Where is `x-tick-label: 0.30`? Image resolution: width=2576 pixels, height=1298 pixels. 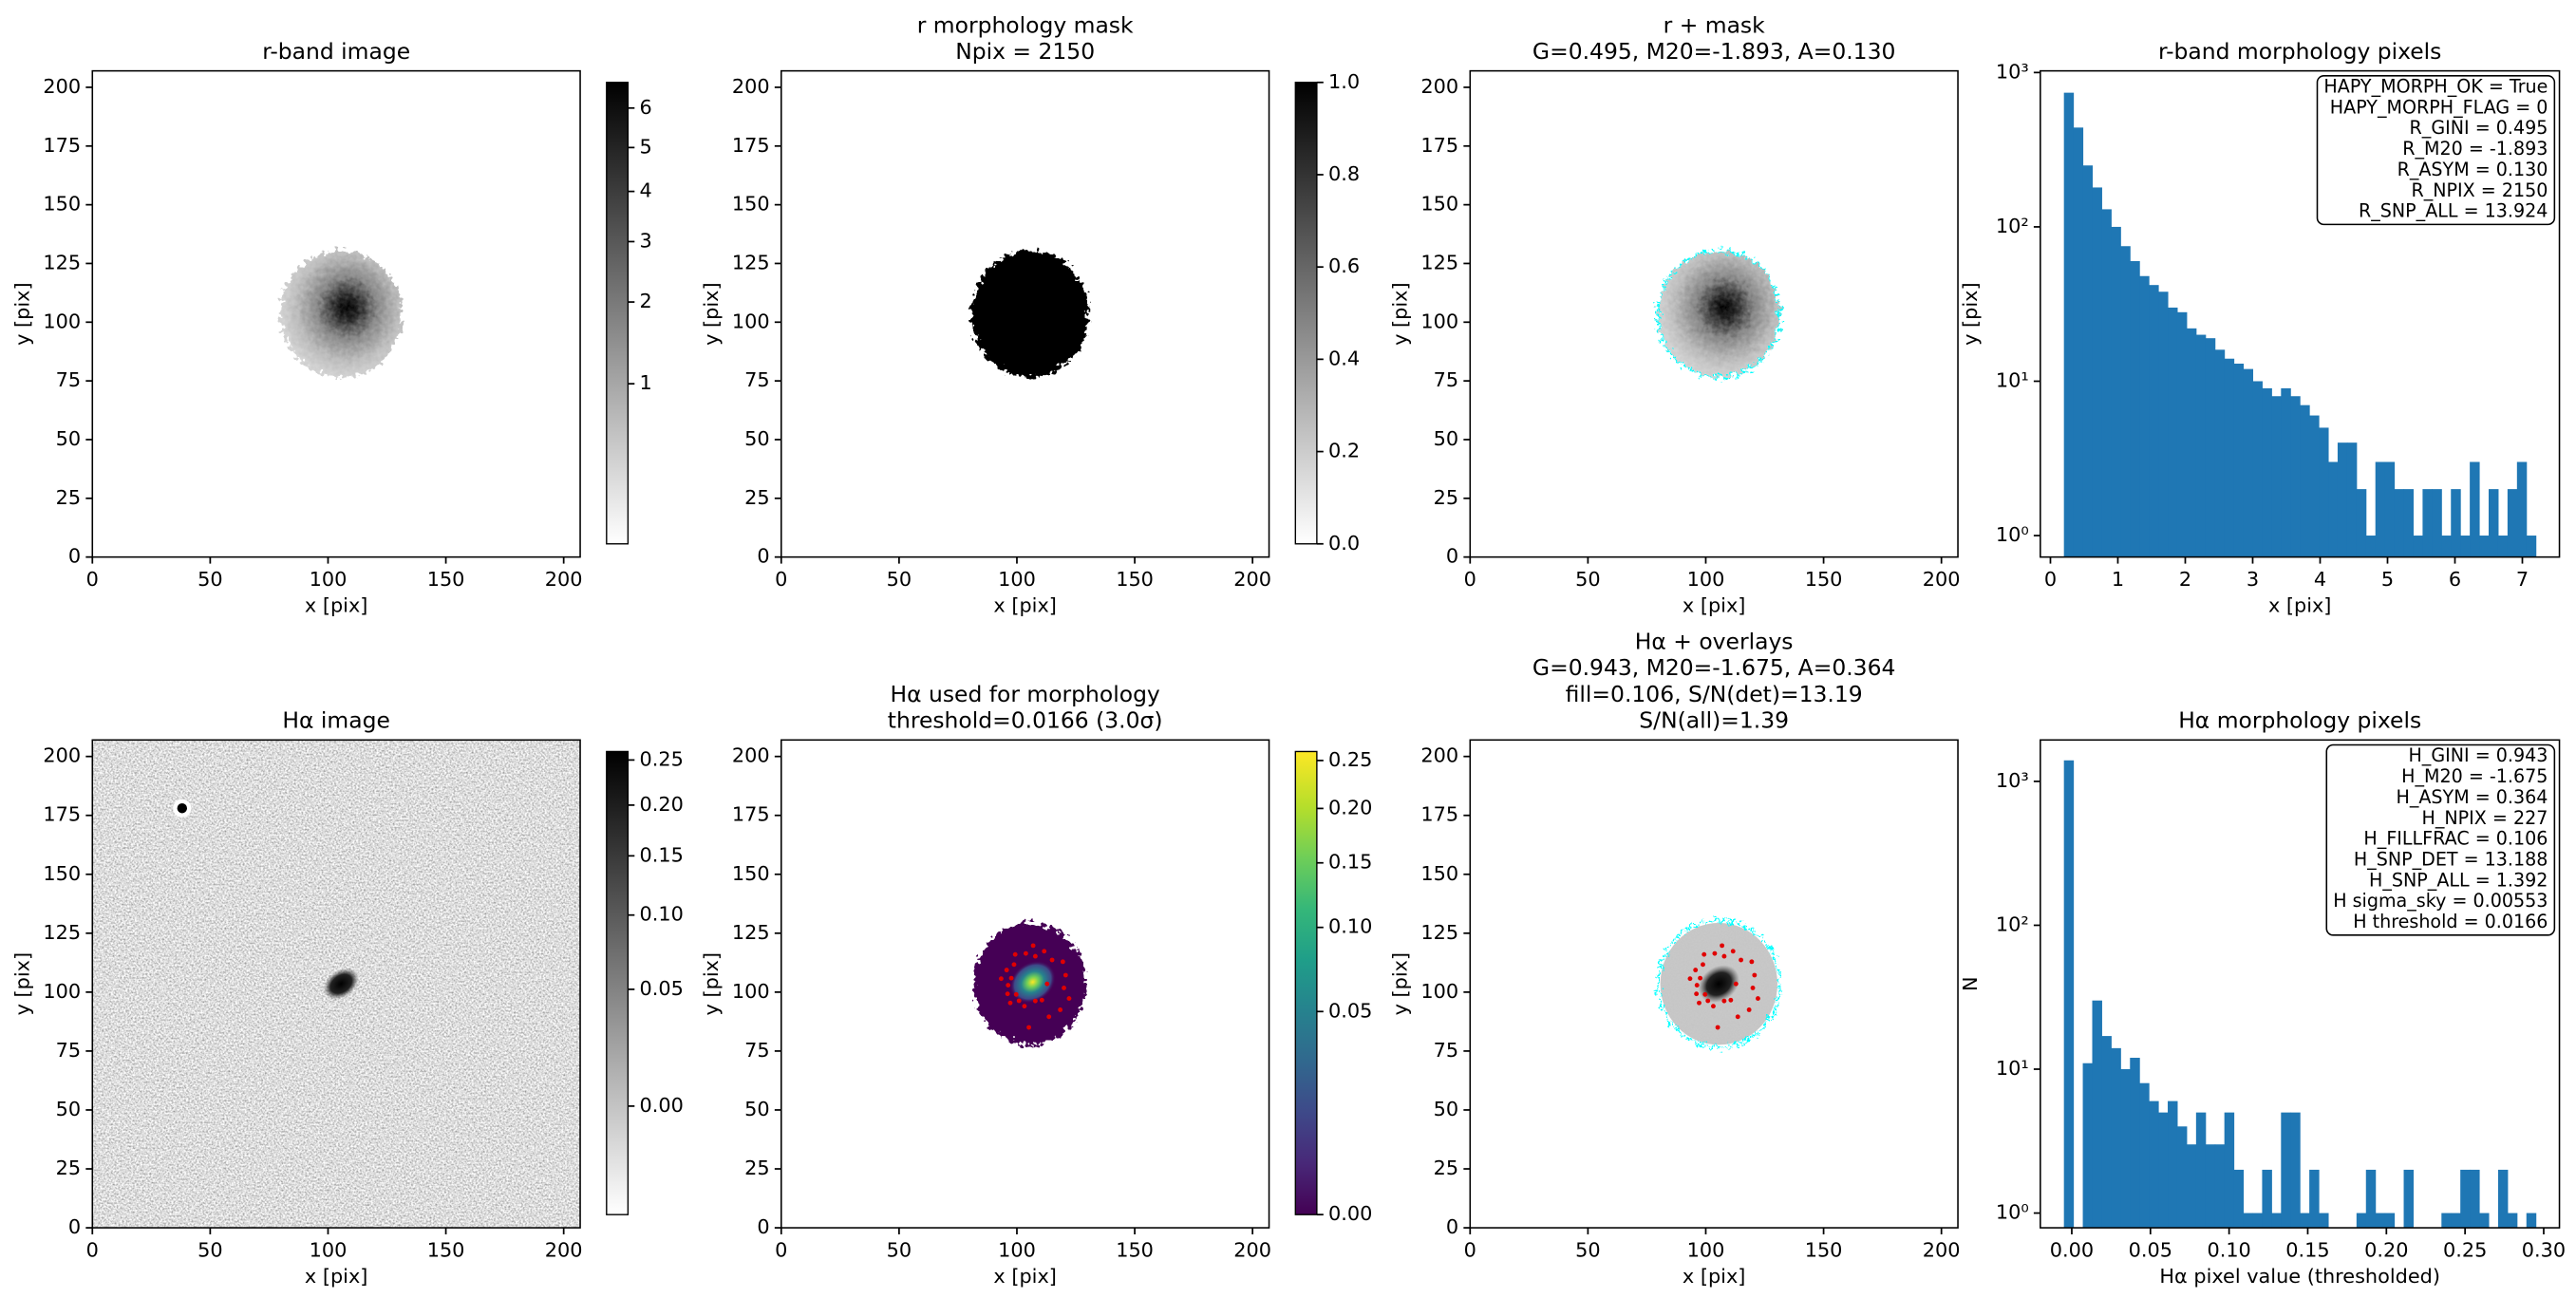 x-tick-label: 0.30 is located at coordinates (2544, 1249).